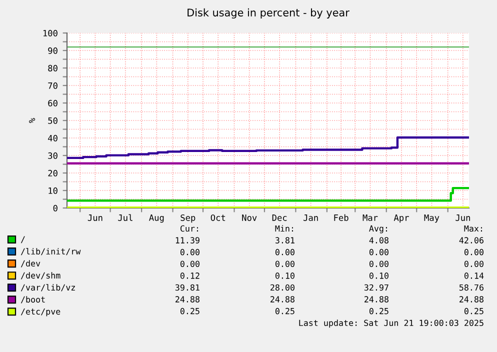 This screenshot has width=497, height=352. Describe the element at coordinates (401, 218) in the screenshot. I see `x-tick-label: Apr` at that location.